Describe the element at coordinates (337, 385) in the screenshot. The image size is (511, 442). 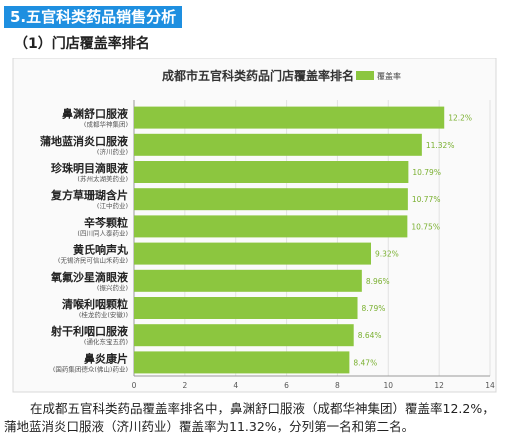
I see `x-tick-label: 8` at that location.